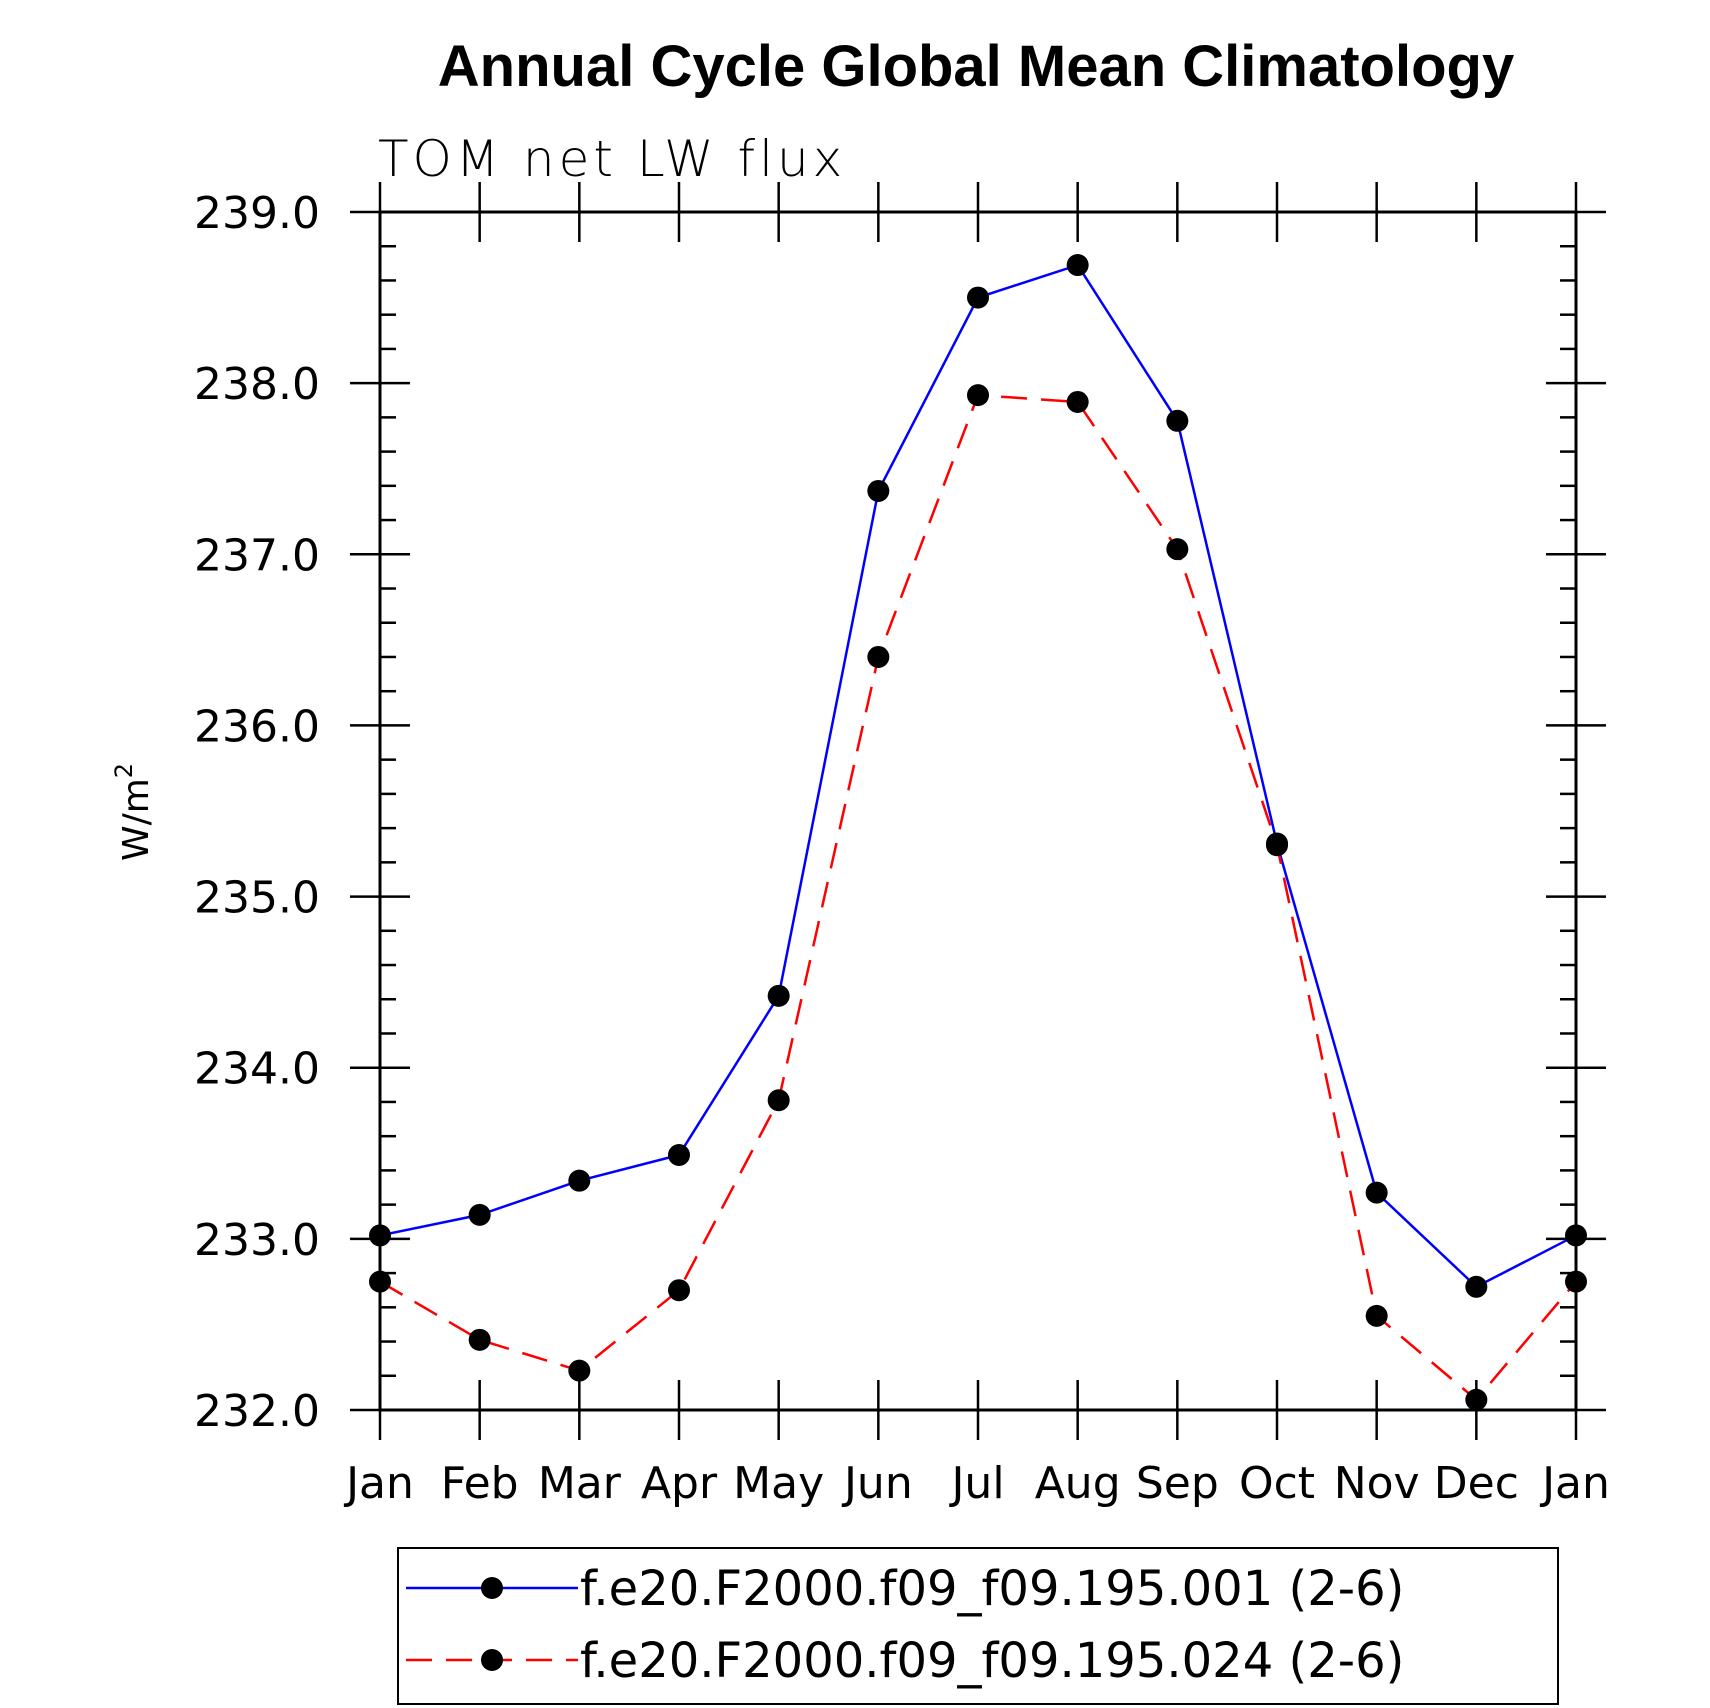 The height and width of the screenshot is (1708, 1710). Describe the element at coordinates (257, 555) in the screenshot. I see `y-tick-label: 237.0` at that location.